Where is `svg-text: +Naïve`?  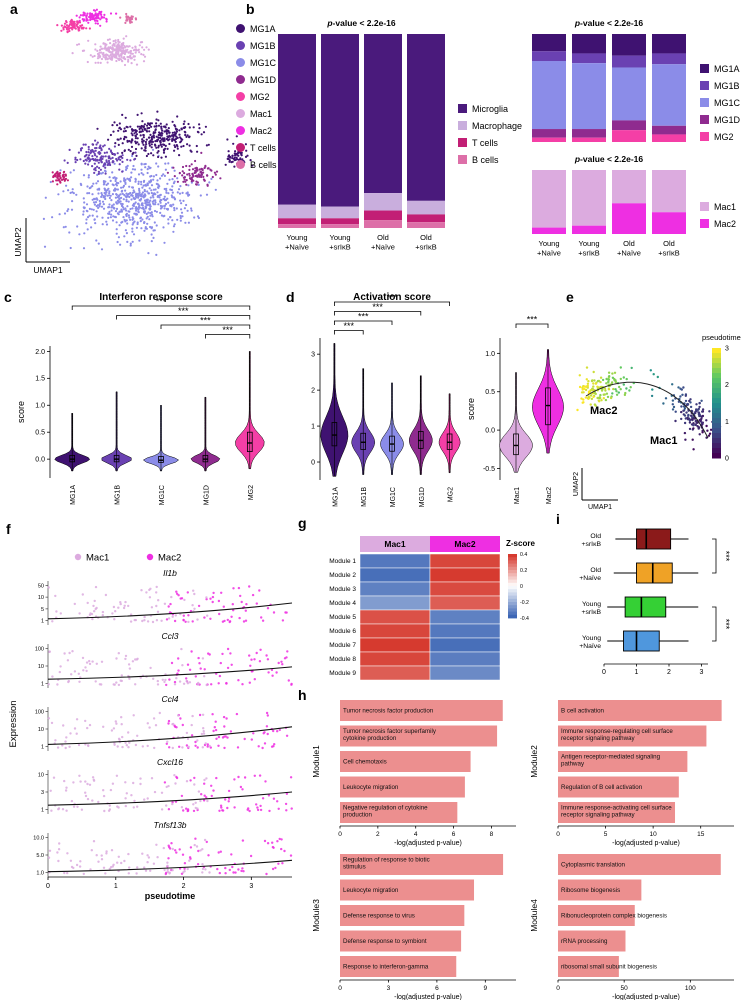
svg-text: +Naïve is located at coordinates (549, 253).